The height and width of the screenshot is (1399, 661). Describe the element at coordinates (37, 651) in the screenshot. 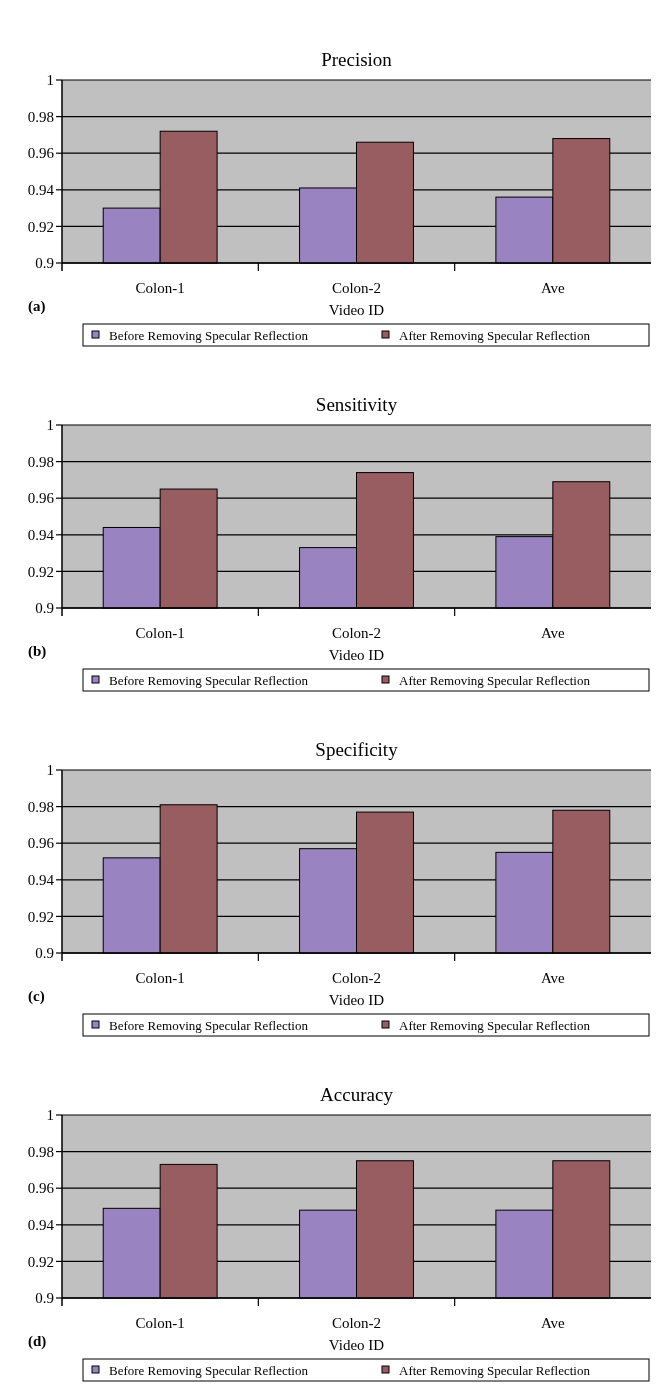

I see `text: (b)` at that location.